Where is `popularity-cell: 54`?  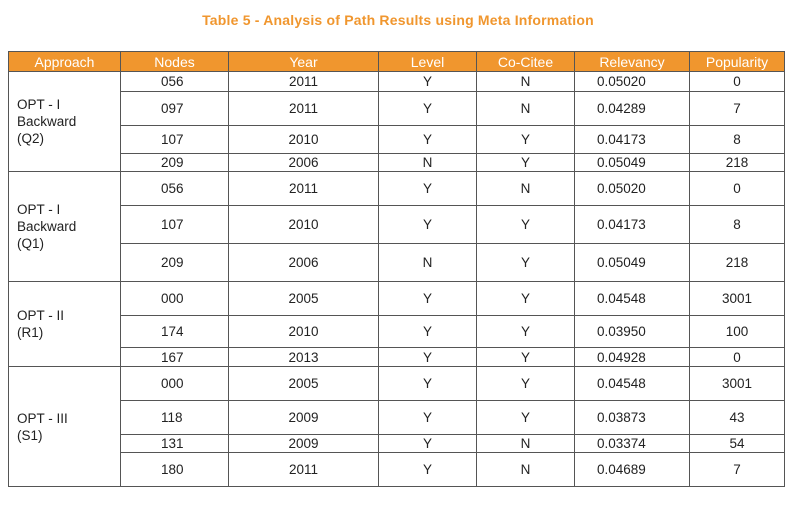 popularity-cell: 54 is located at coordinates (737, 443).